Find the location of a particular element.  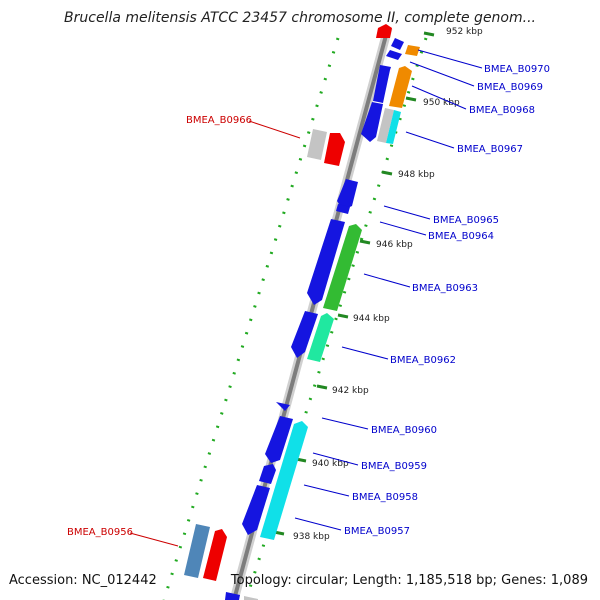

gene-arrow-cyan is located at coordinates (393, 127).